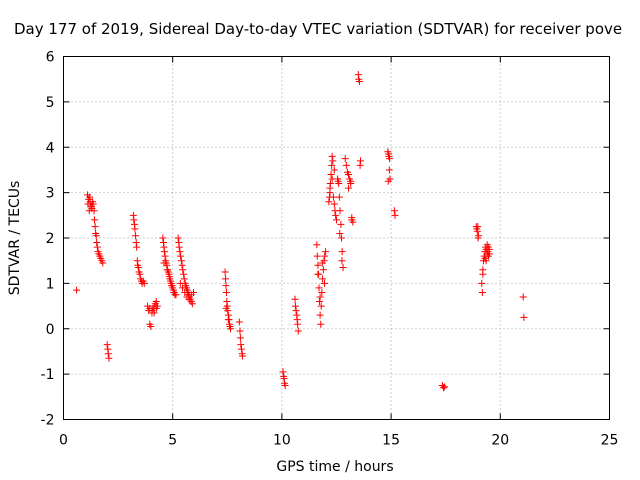 Image resolution: width=640 pixels, height=480 pixels. What do you see at coordinates (48, 421) in the screenshot?
I see `y-tick-label: -2` at bounding box center [48, 421].